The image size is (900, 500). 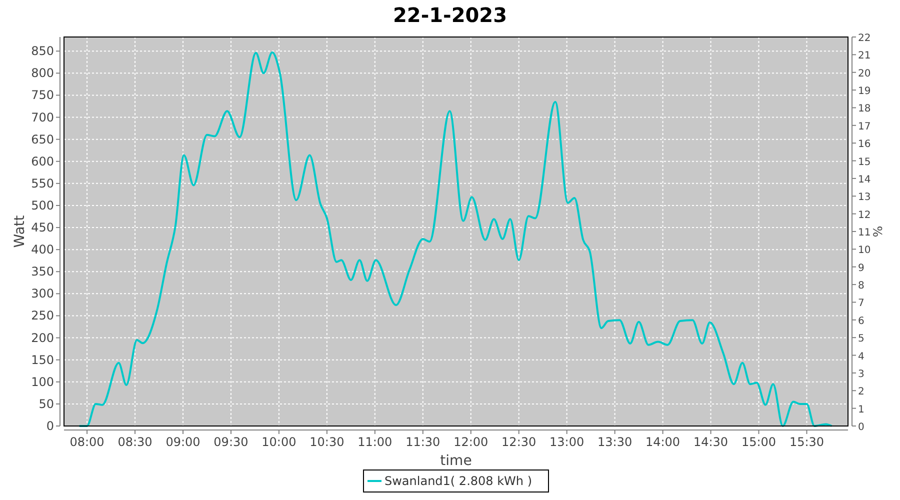 What do you see at coordinates (423, 442) in the screenshot?
I see `x-tick-label: 11:30` at bounding box center [423, 442].